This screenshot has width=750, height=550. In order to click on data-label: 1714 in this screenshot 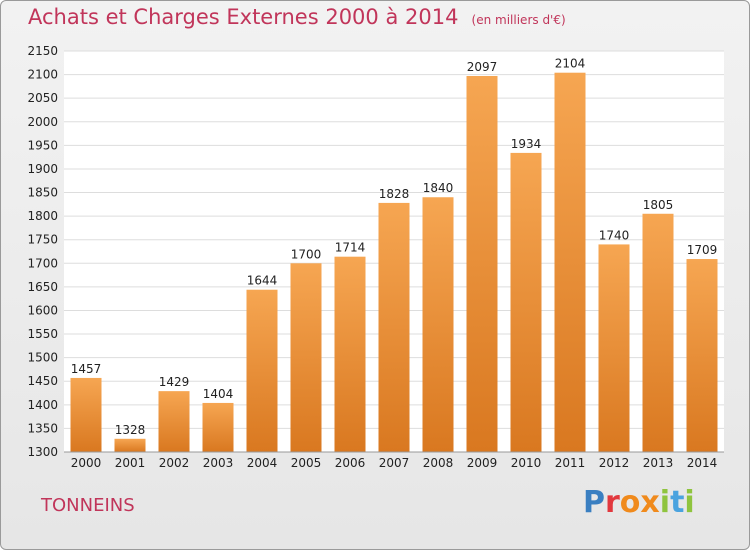, I will do `click(350, 248)`.